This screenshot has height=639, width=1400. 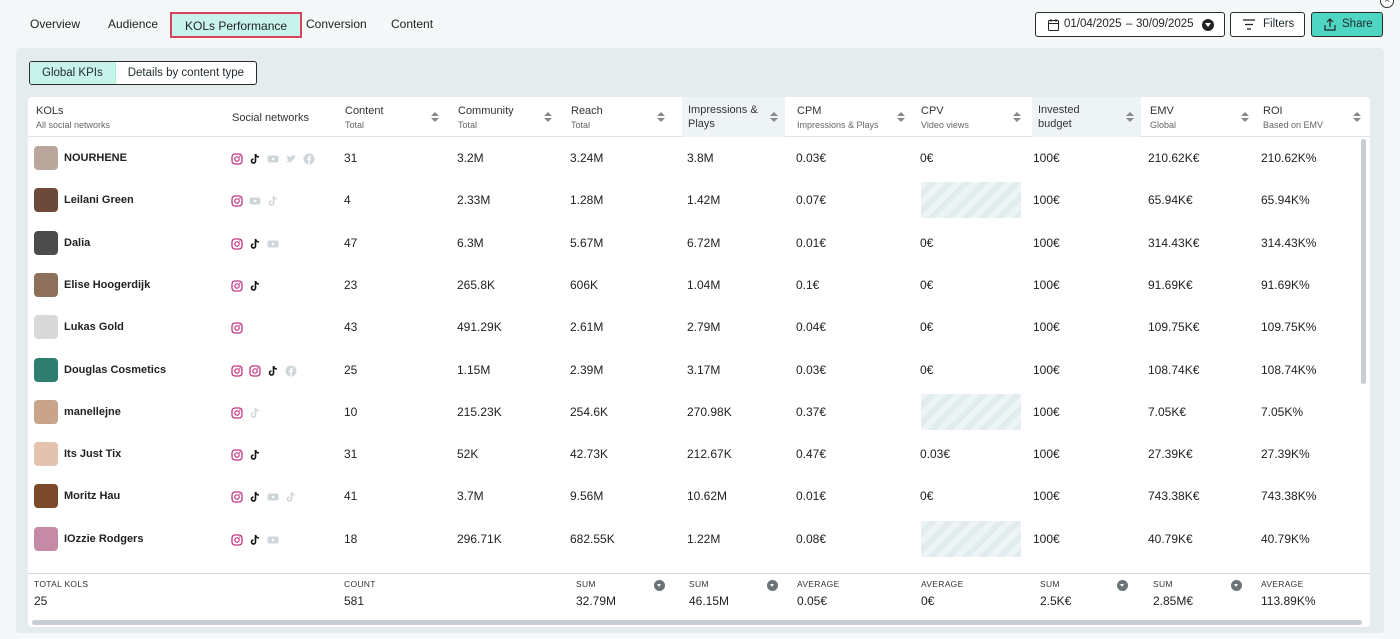 I want to click on cell-emv: 109.75K€, so click(x=1174, y=327).